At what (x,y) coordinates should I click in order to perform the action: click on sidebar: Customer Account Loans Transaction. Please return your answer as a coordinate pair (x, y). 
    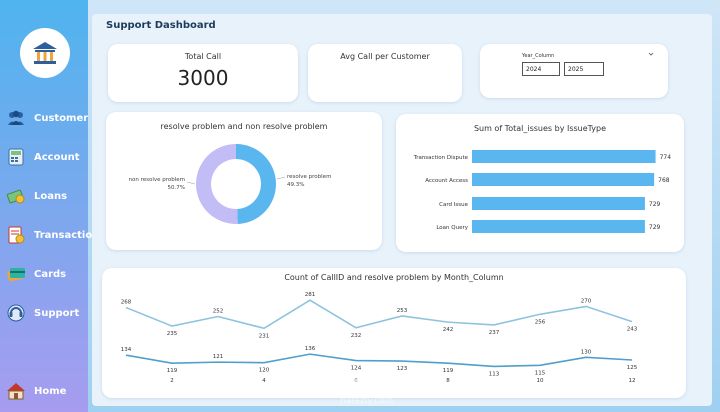
    Looking at the image, I should click on (49, 206).